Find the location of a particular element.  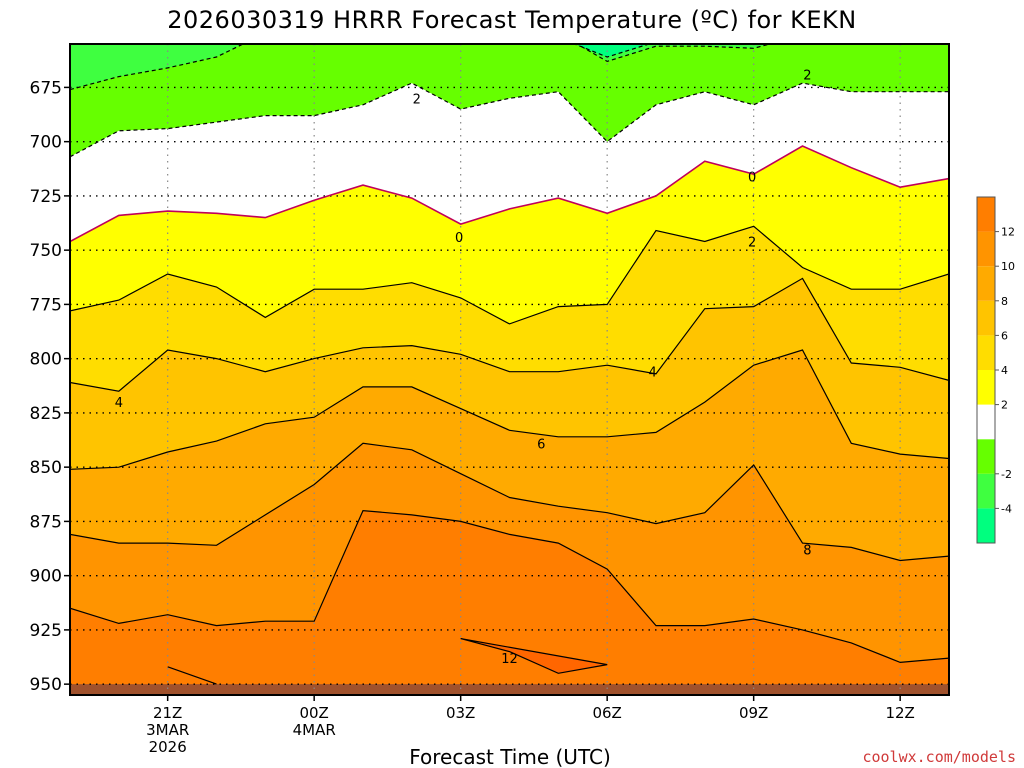

contour-label: 8 is located at coordinates (807, 551).